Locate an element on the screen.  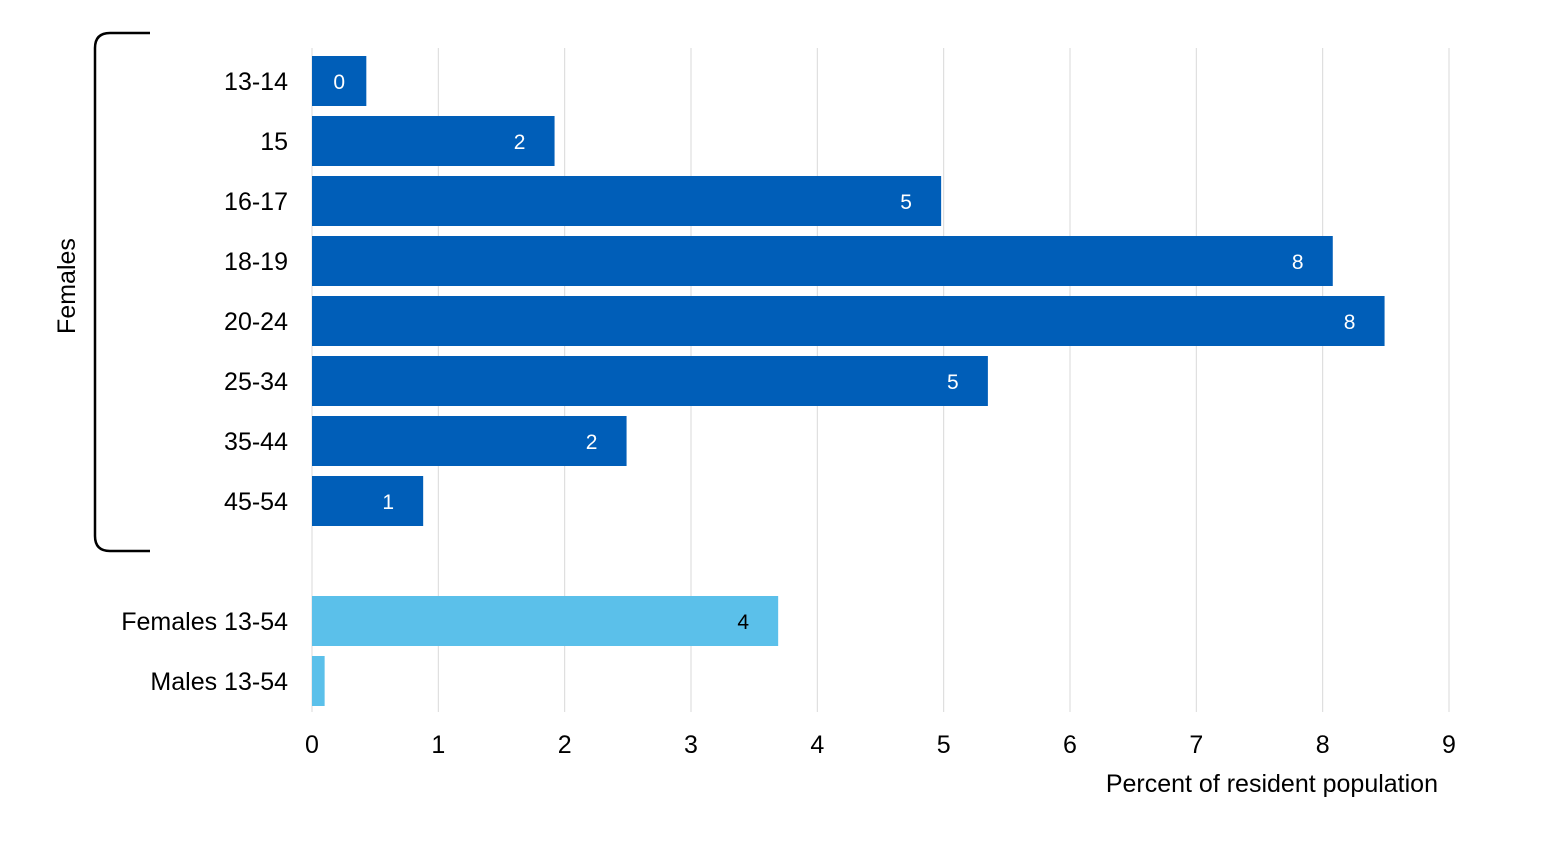
category-label: Females 13-54 is located at coordinates (204, 622).